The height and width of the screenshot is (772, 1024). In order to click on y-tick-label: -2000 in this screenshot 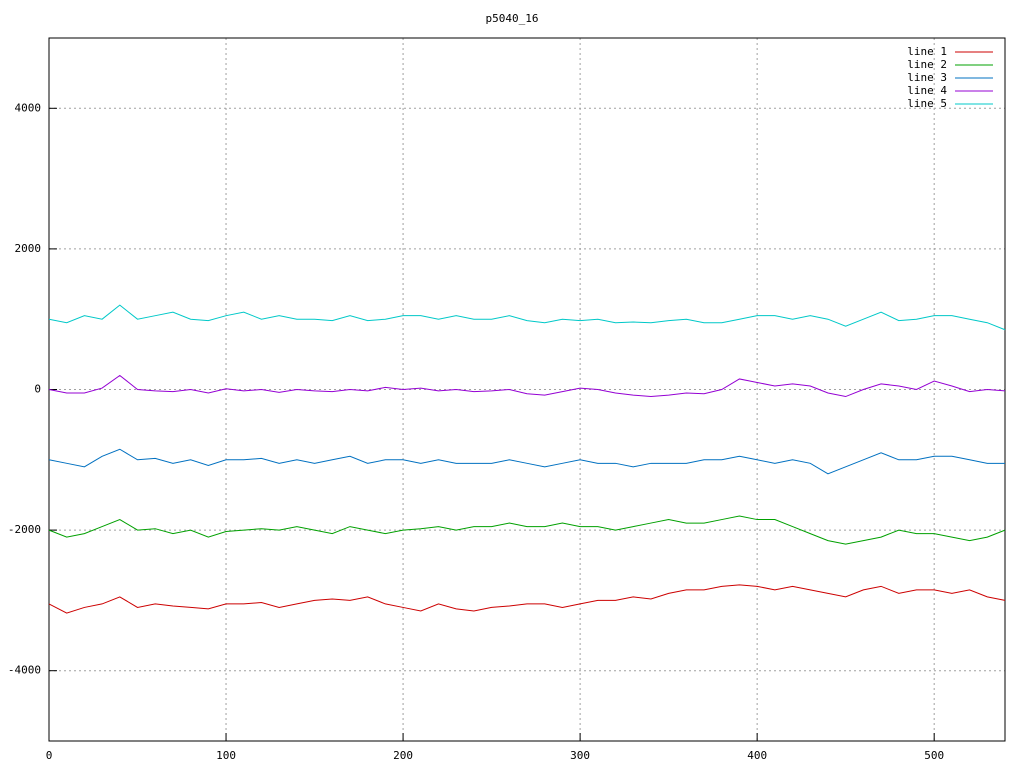, I will do `click(24, 529)`.